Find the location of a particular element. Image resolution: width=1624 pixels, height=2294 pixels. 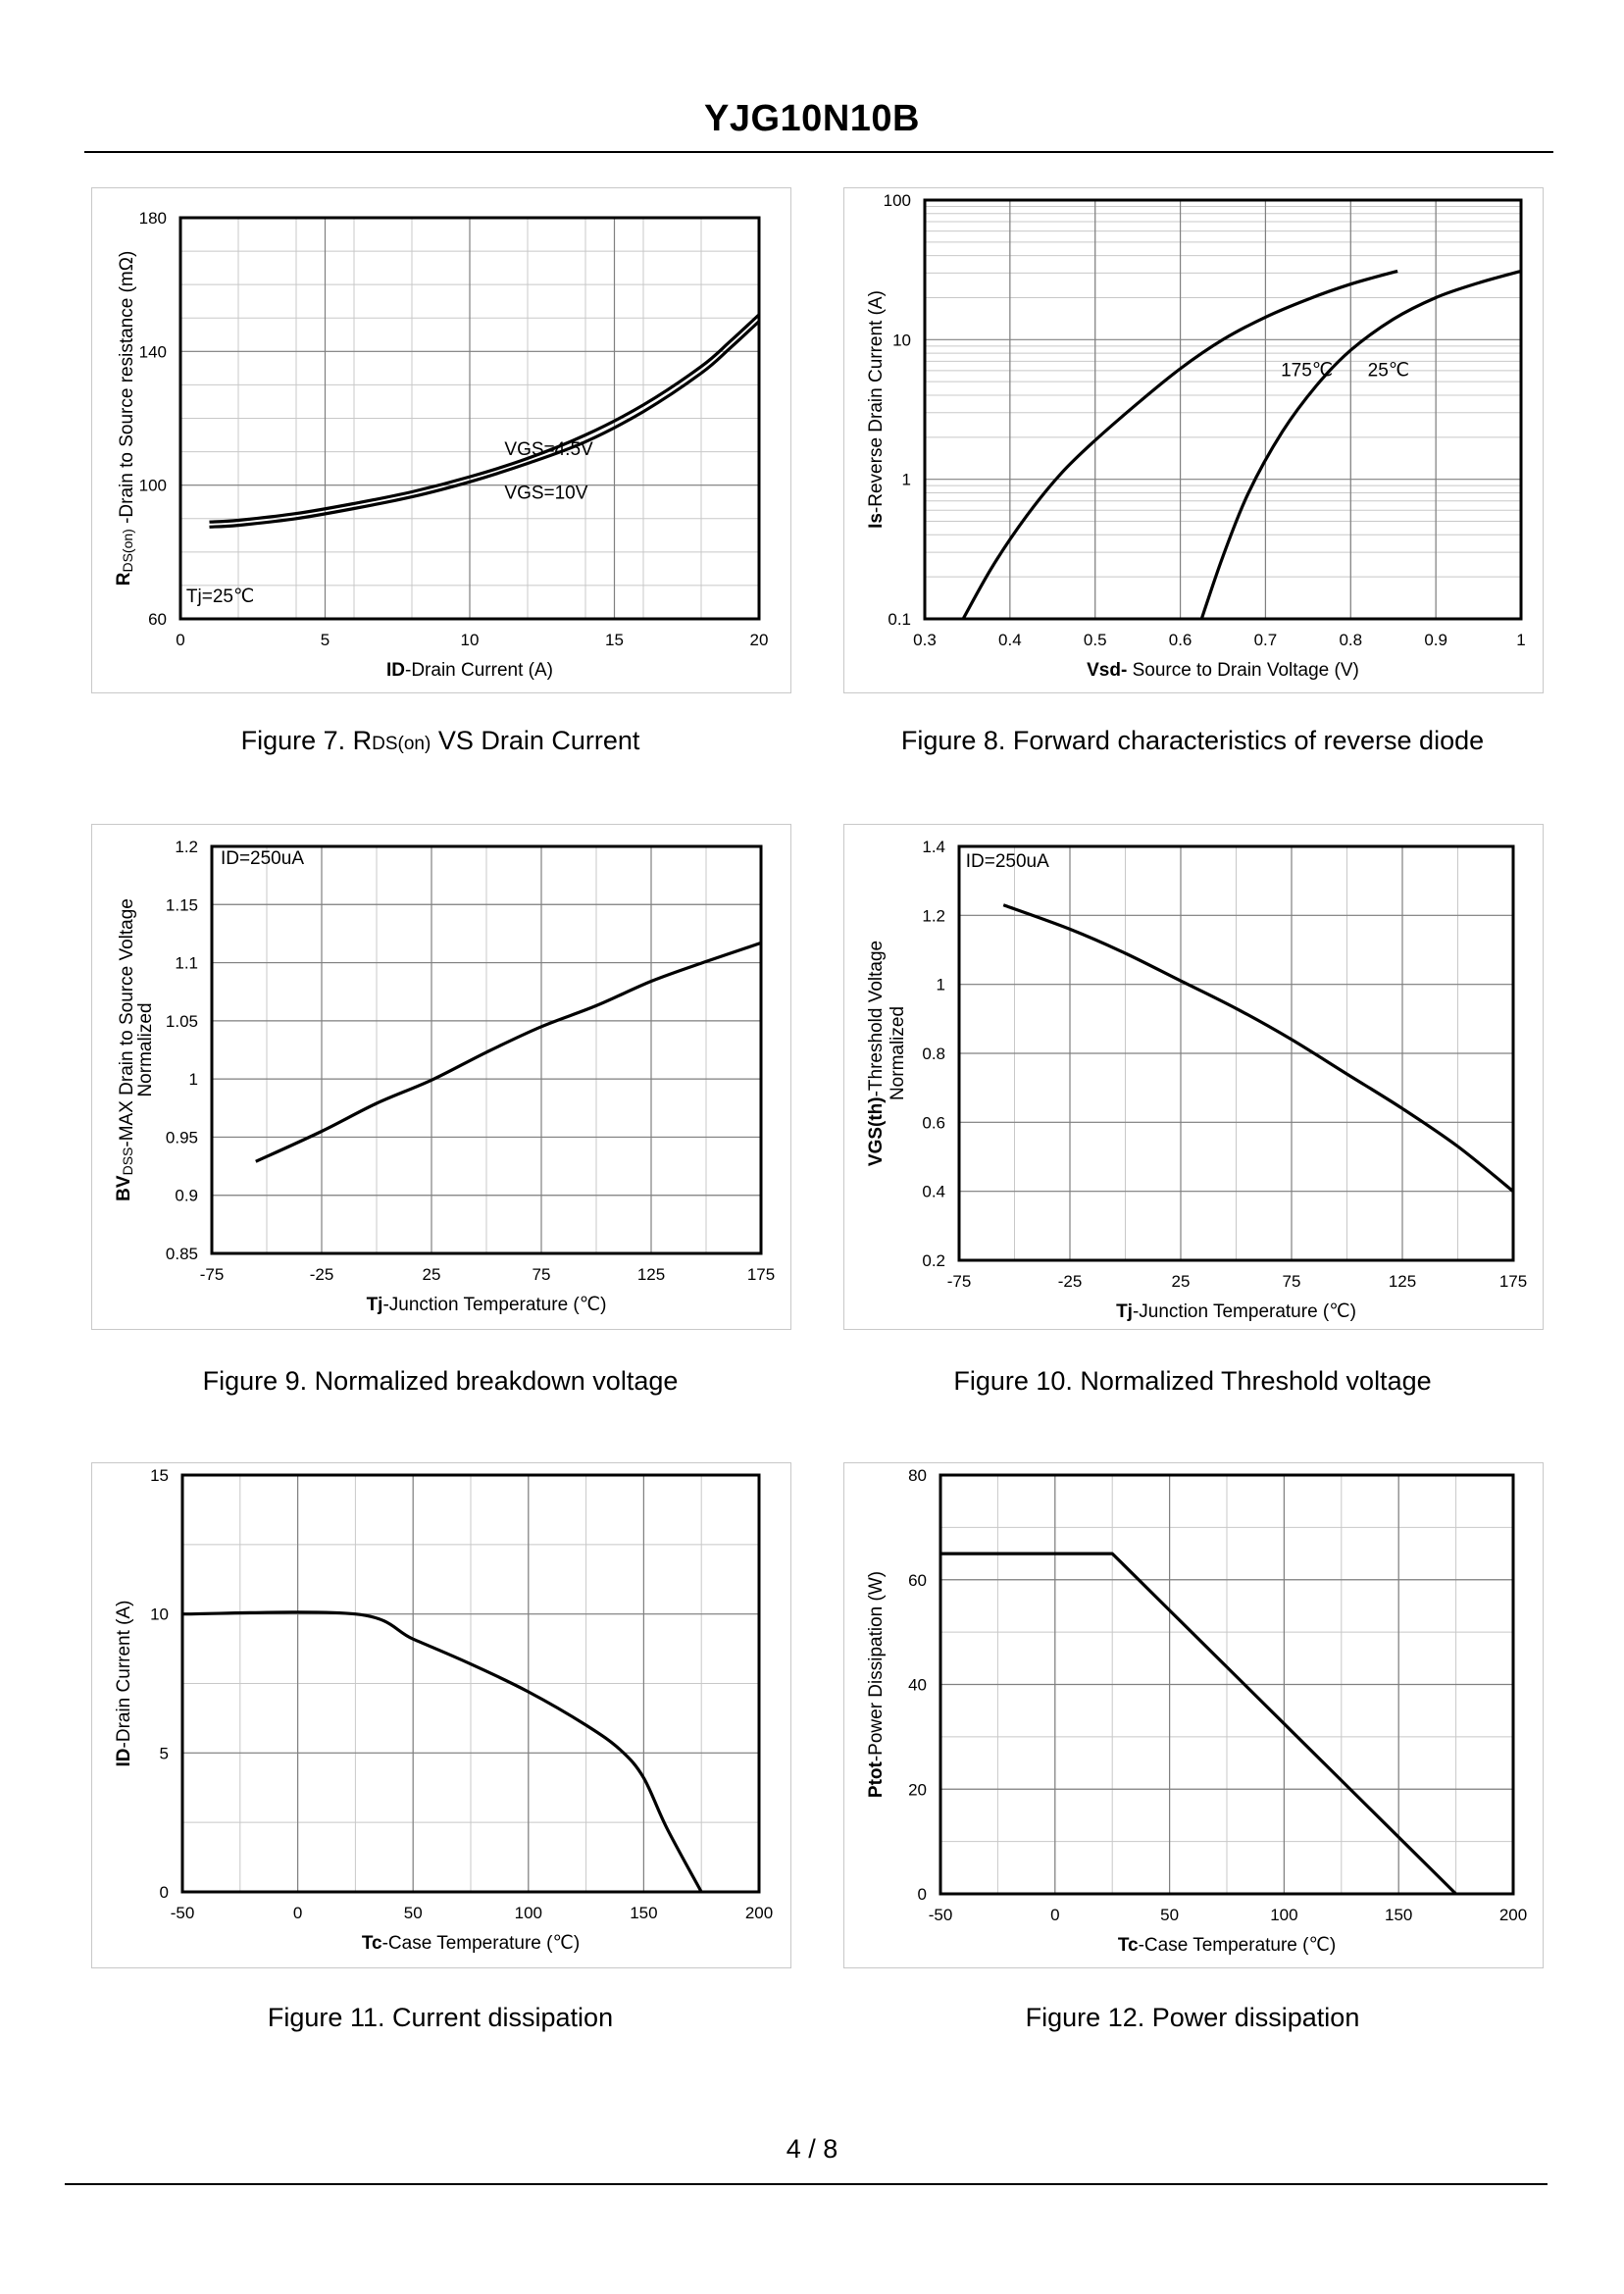

x-tick-label: 0.6 is located at coordinates (1181, 640).